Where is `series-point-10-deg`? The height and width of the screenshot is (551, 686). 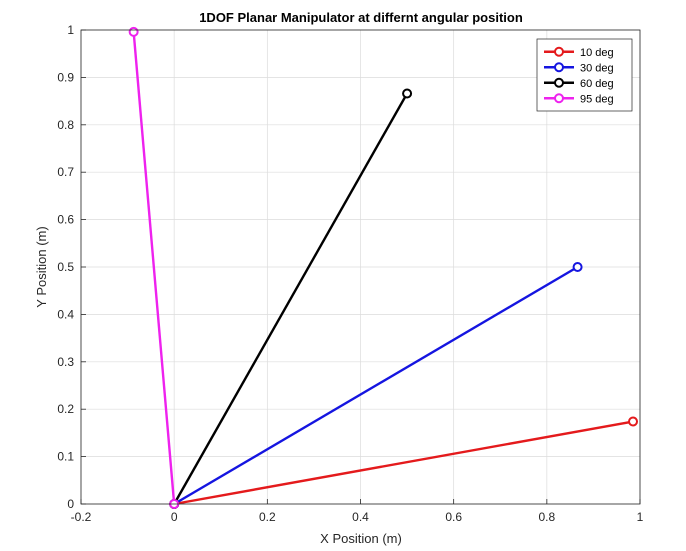
series-point-10-deg is located at coordinates (633, 421).